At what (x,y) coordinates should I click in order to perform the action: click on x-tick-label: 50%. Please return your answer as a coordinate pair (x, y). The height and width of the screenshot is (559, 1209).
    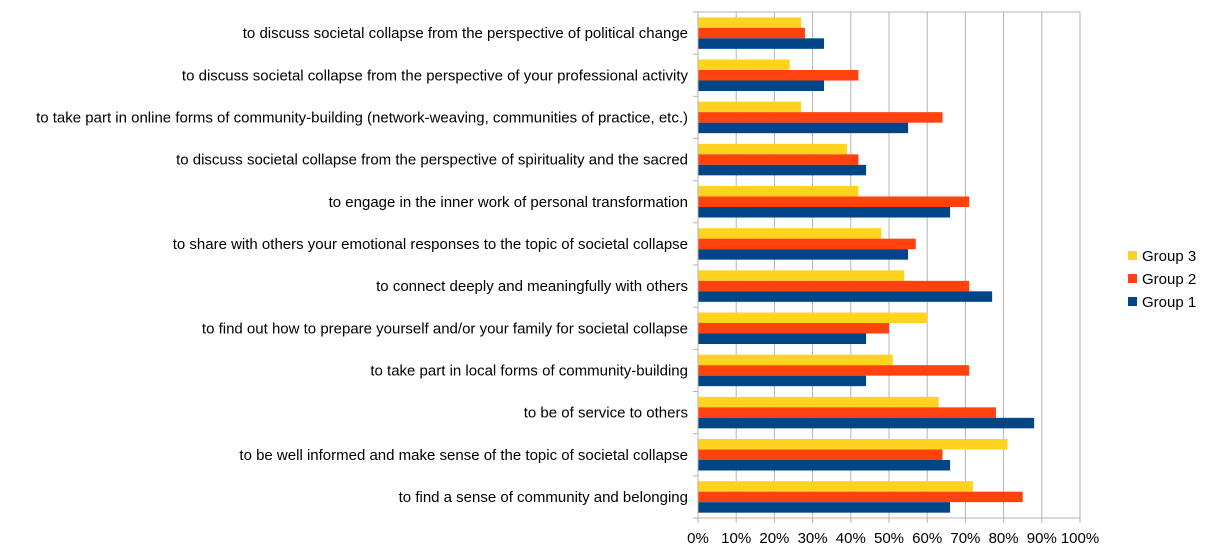
    Looking at the image, I should click on (889, 538).